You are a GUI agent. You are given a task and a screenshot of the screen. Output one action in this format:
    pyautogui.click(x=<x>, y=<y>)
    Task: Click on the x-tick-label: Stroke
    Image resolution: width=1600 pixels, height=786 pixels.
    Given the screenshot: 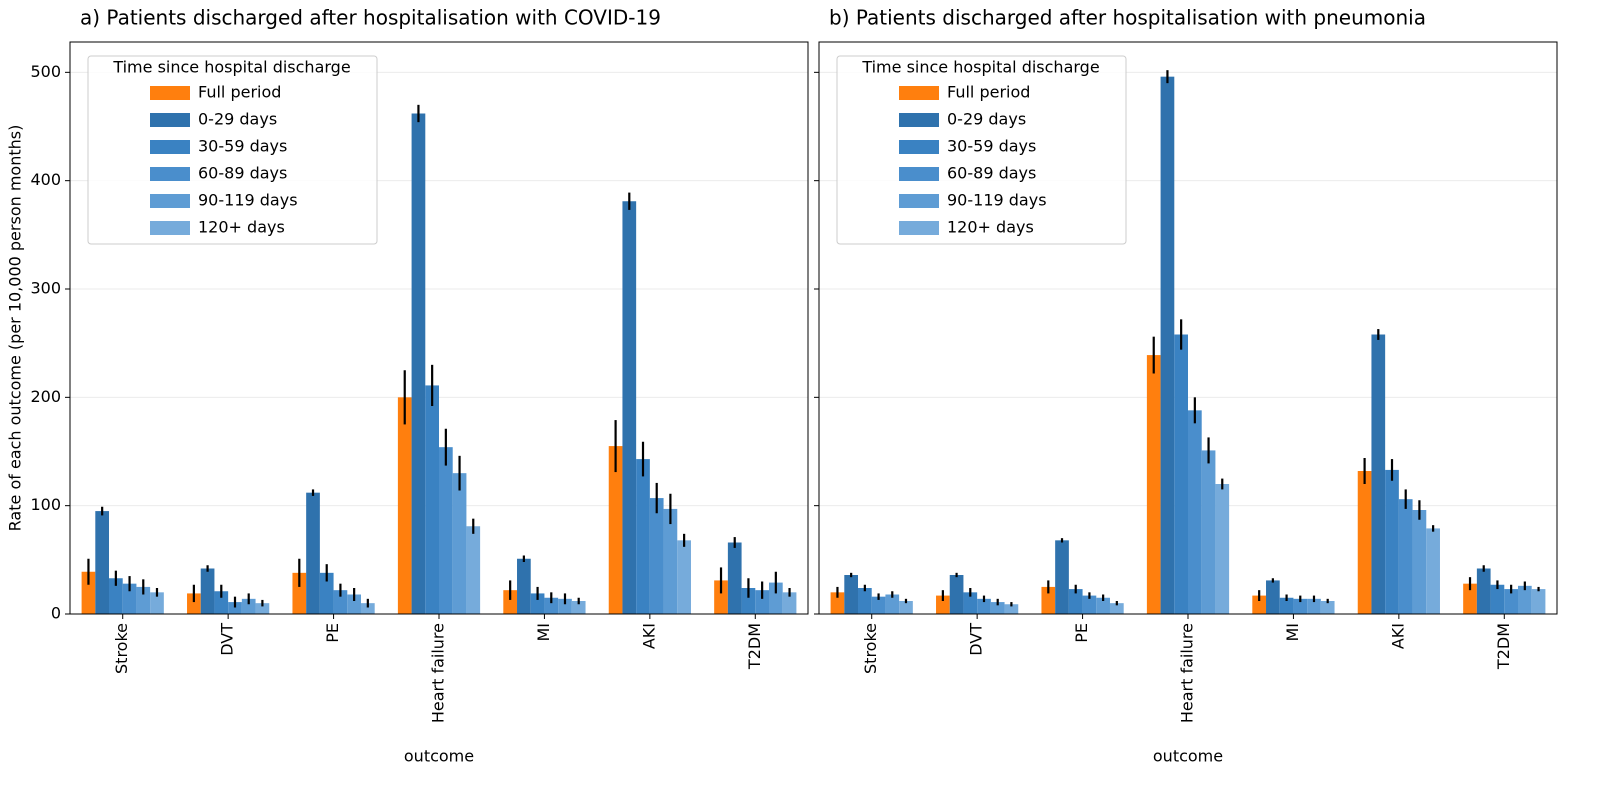 What is the action you would take?
    pyautogui.click(x=870, y=648)
    